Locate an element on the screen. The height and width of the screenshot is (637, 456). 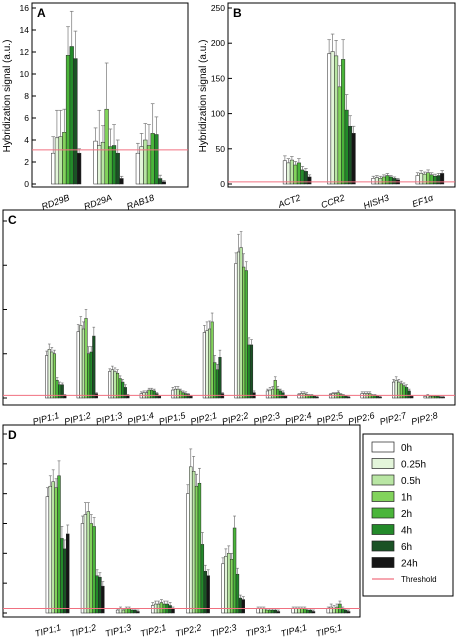
legend-threshold-label: Threshold is located at coordinates (419, 579).